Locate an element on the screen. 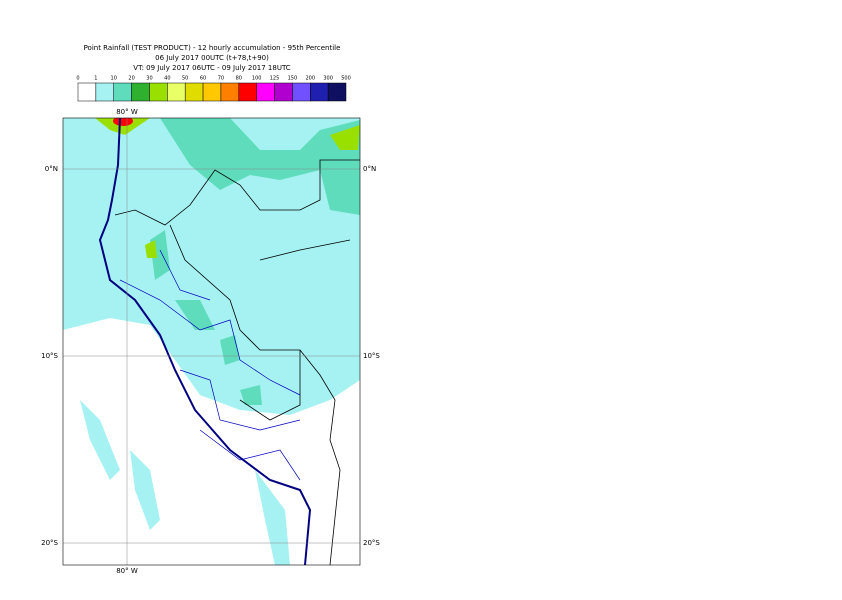  legend-label: 1 is located at coordinates (95, 79).